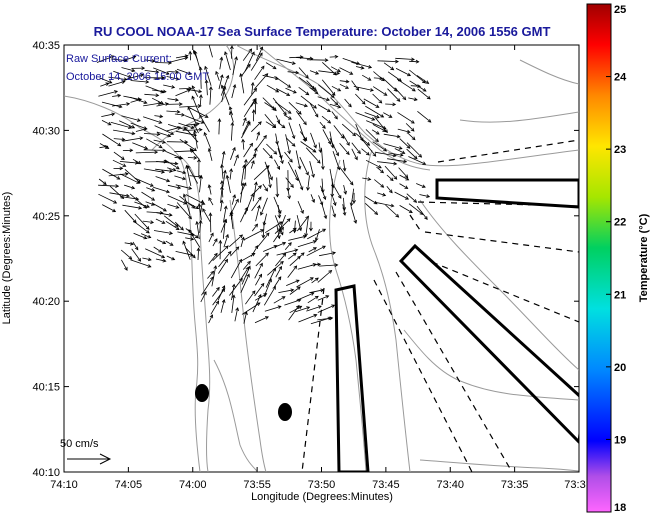  Describe the element at coordinates (599, 258) in the screenshot. I see `temperature-colorbar` at that location.